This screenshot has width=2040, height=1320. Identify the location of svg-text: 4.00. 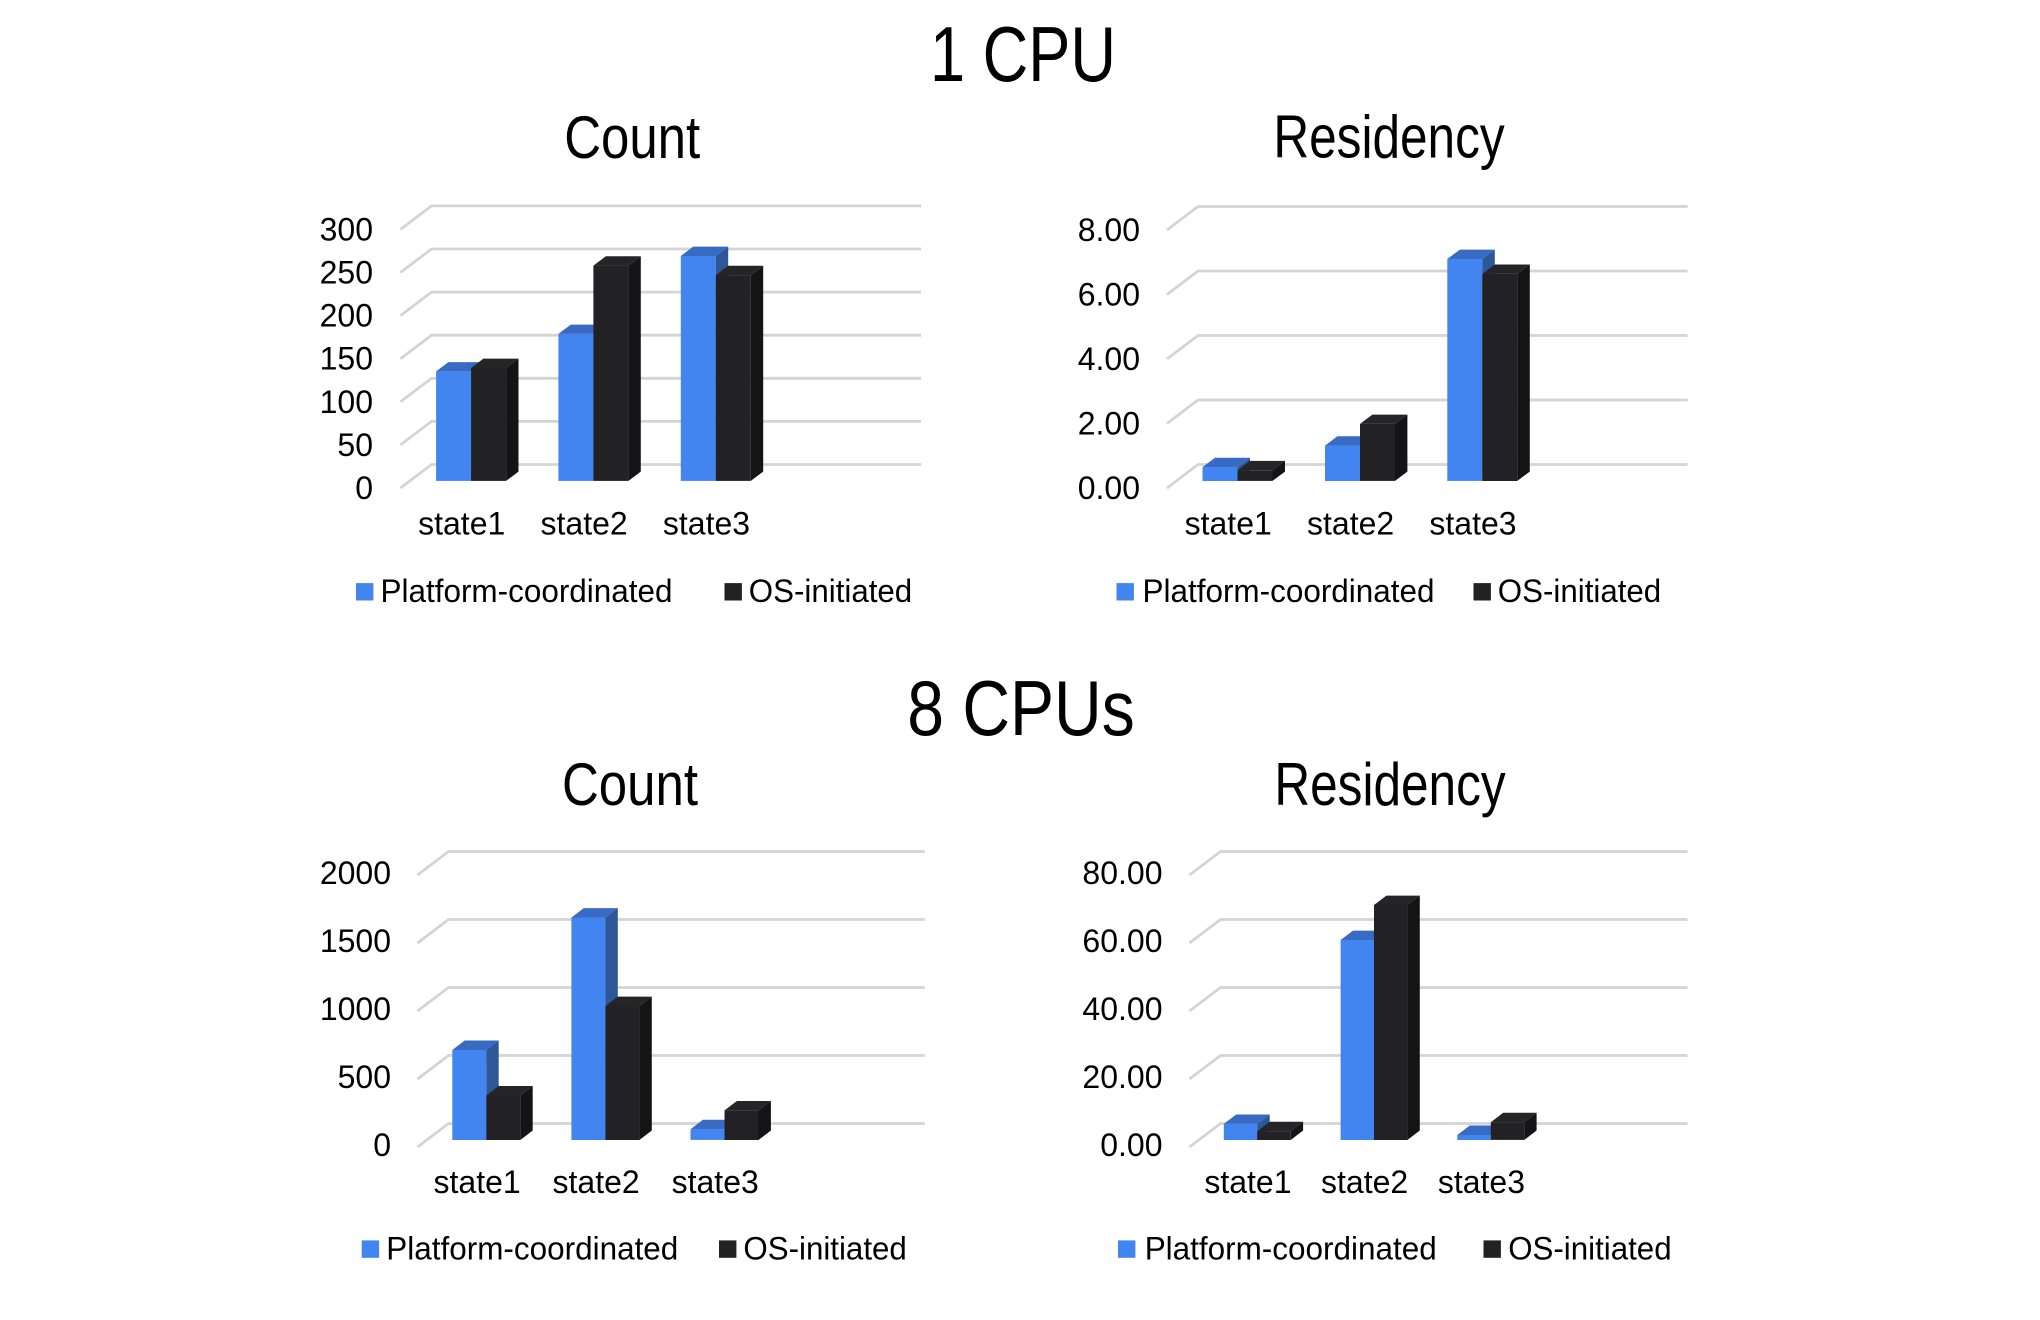
(1109, 359).